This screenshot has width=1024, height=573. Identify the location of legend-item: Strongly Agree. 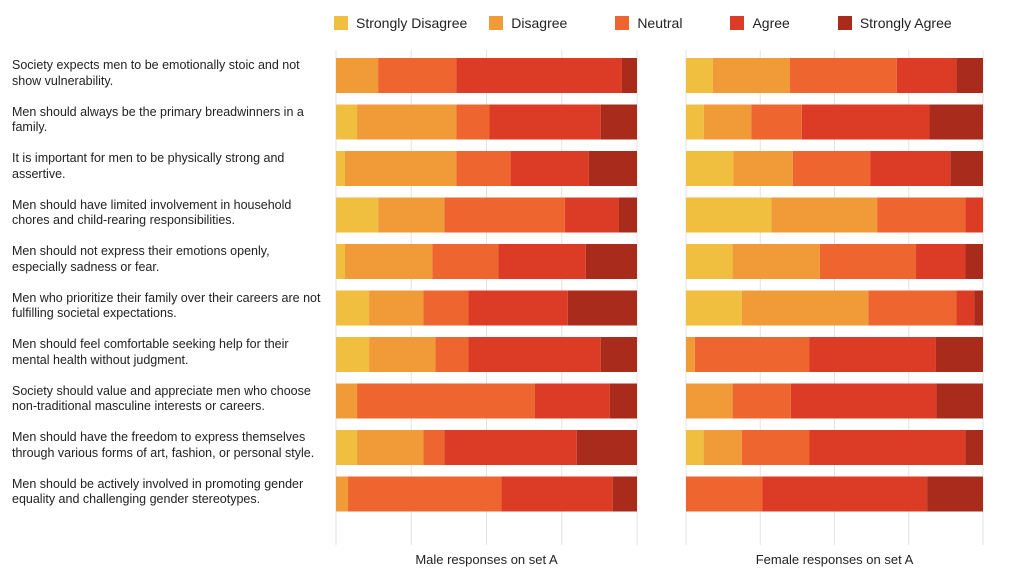
(894, 23).